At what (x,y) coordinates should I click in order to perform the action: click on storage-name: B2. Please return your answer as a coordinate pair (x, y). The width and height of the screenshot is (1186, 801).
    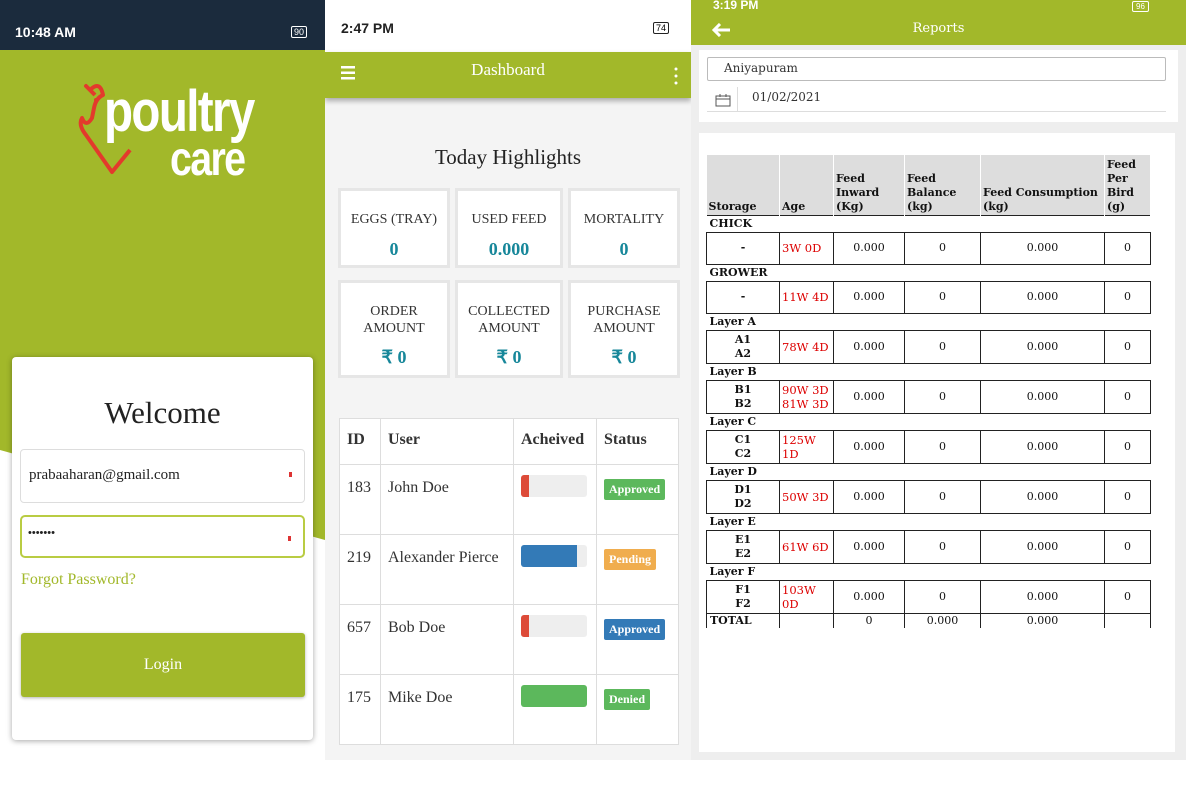
    Looking at the image, I should click on (743, 403).